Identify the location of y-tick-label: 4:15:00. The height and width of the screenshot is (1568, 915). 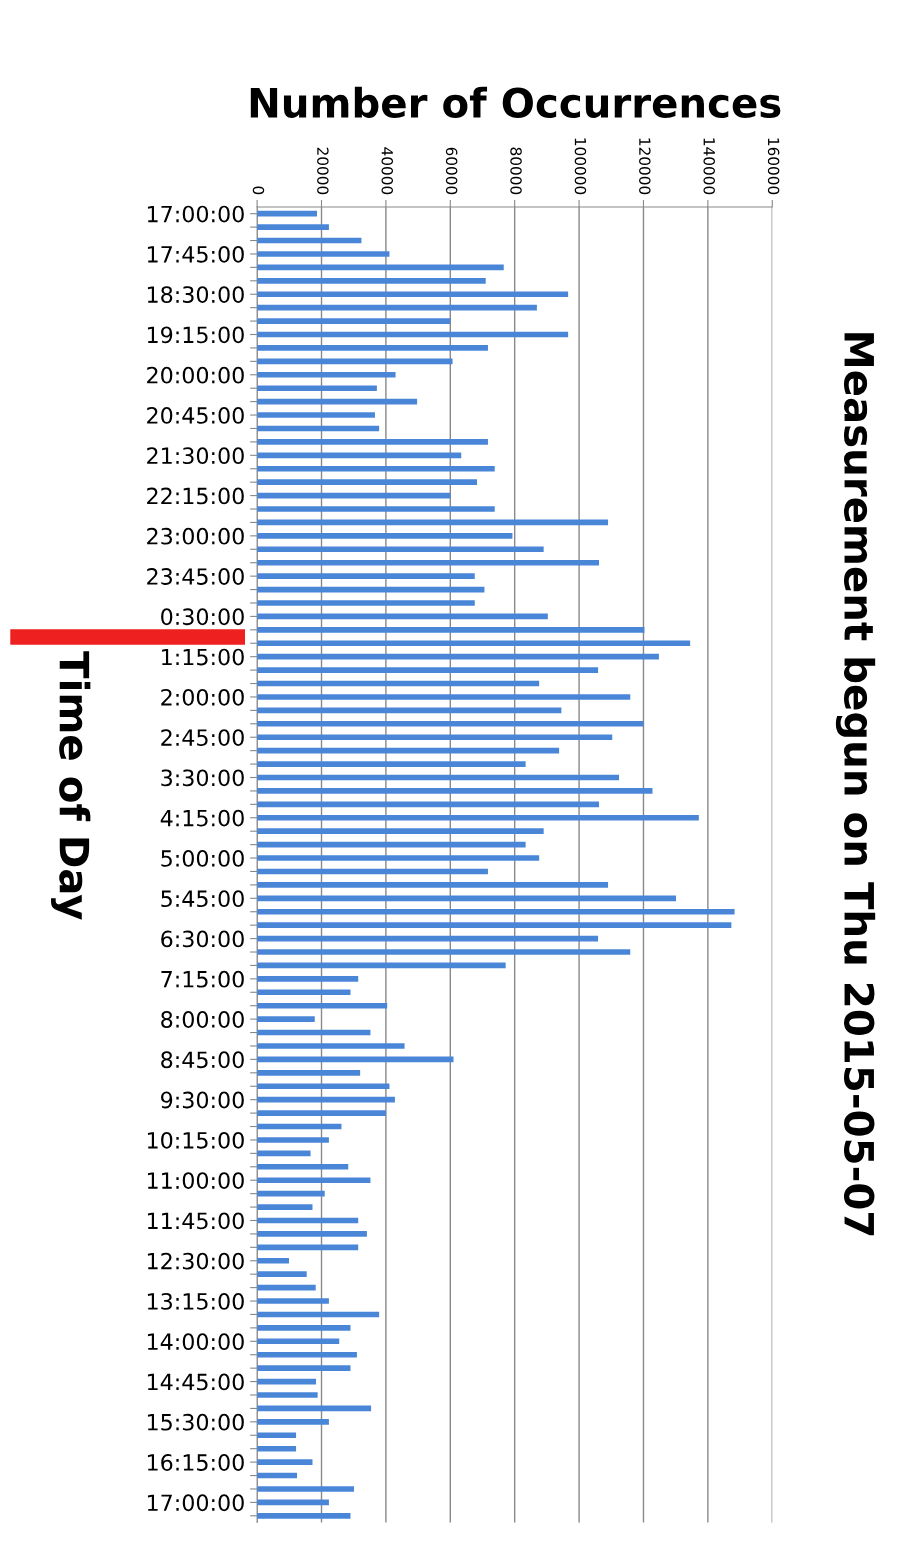
(202, 818).